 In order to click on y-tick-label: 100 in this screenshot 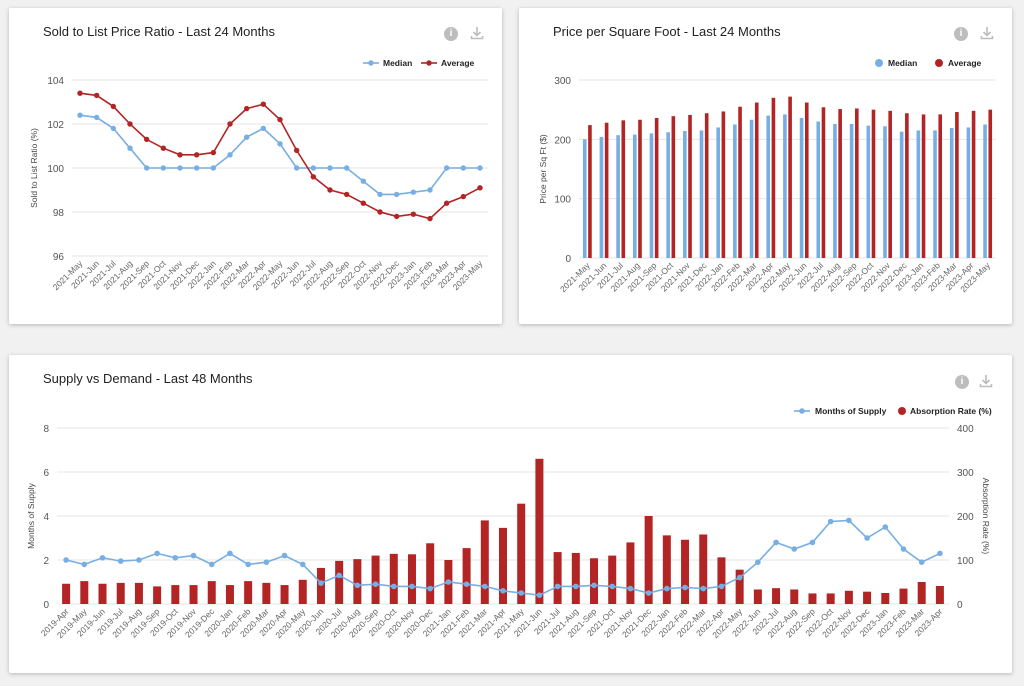, I will do `click(55, 169)`.